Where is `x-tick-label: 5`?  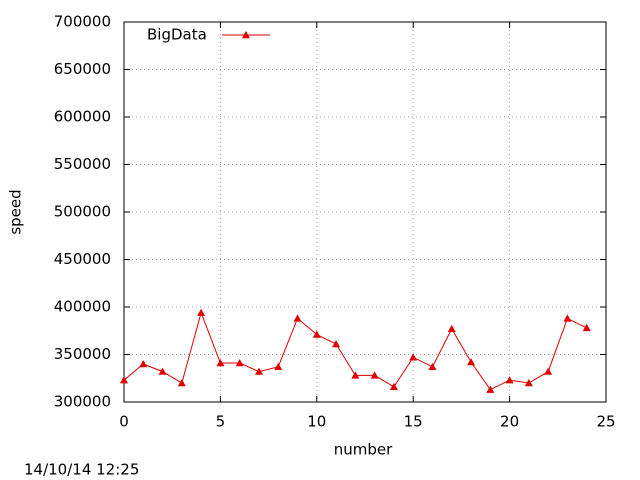 x-tick-label: 5 is located at coordinates (221, 422).